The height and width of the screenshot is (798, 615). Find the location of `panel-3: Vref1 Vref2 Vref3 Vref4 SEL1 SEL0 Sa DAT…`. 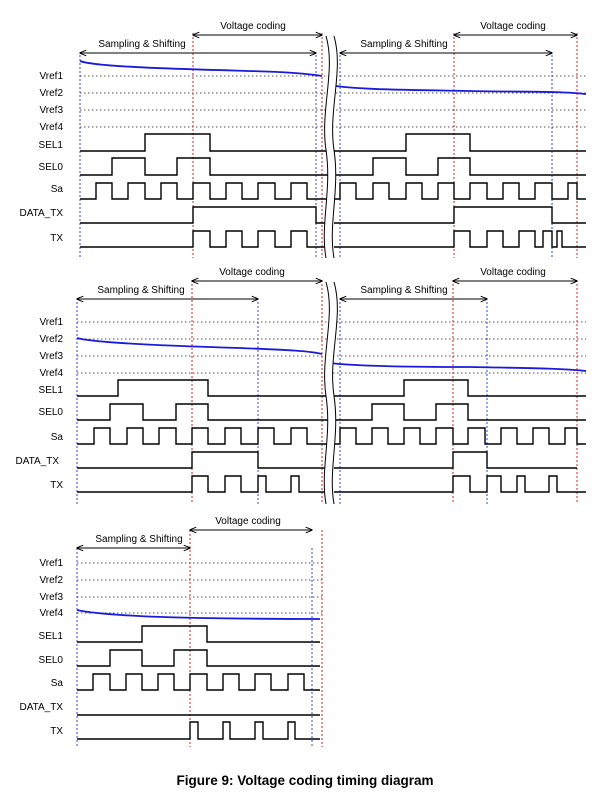

panel-3: Vref1 Vref2 Vref3 Vref4 SEL1 SEL0 Sa DAT… is located at coordinates (171, 631).